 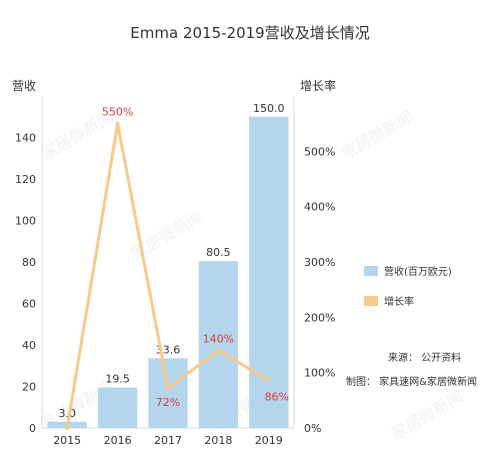 I want to click on right-tick-label: 300%, so click(x=319, y=262).